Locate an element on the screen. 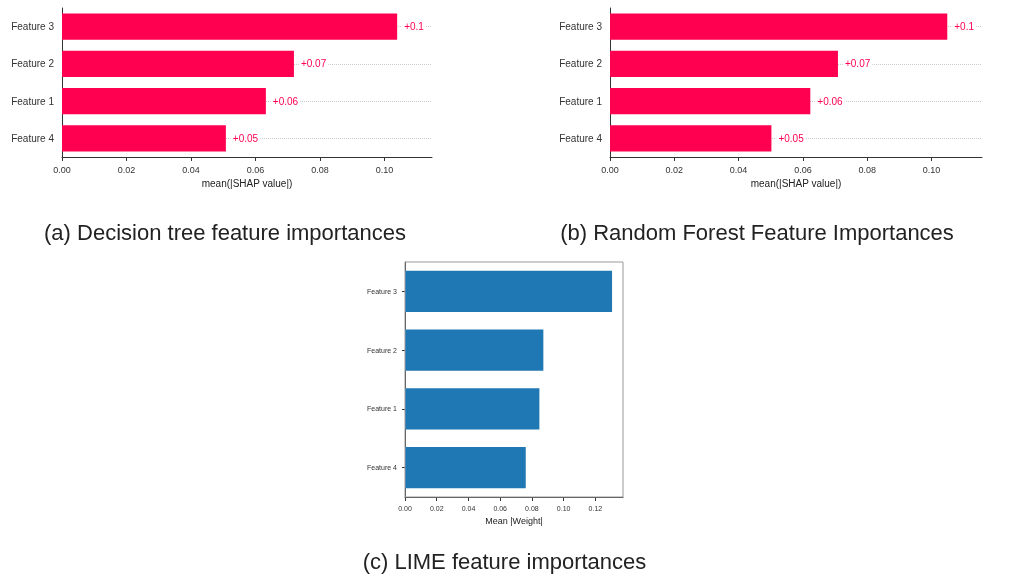  text: (c) LIME feature importances is located at coordinates (504, 561).